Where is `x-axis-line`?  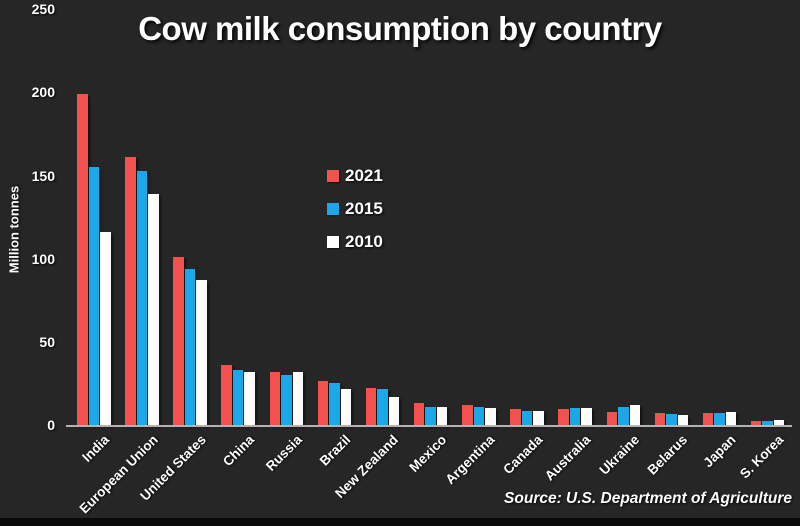 x-axis-line is located at coordinates (429, 426).